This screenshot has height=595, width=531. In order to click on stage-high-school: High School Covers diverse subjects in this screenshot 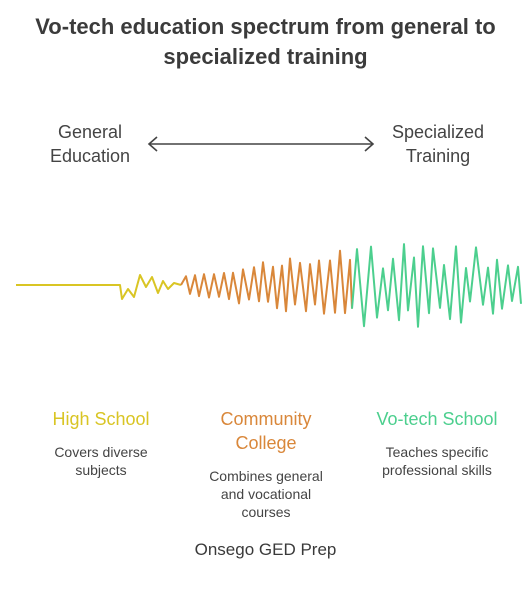, I will do `click(101, 443)`.